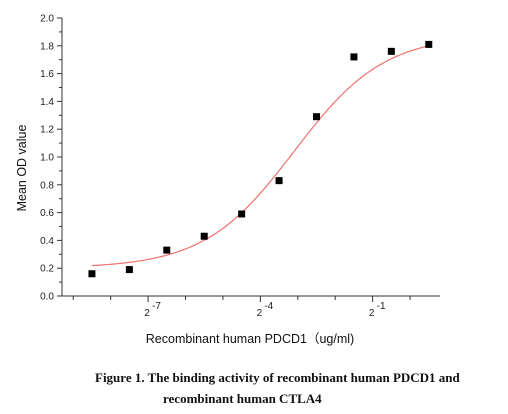 The width and height of the screenshot is (508, 414). I want to click on x-tick-exponent: -7, so click(156, 306).